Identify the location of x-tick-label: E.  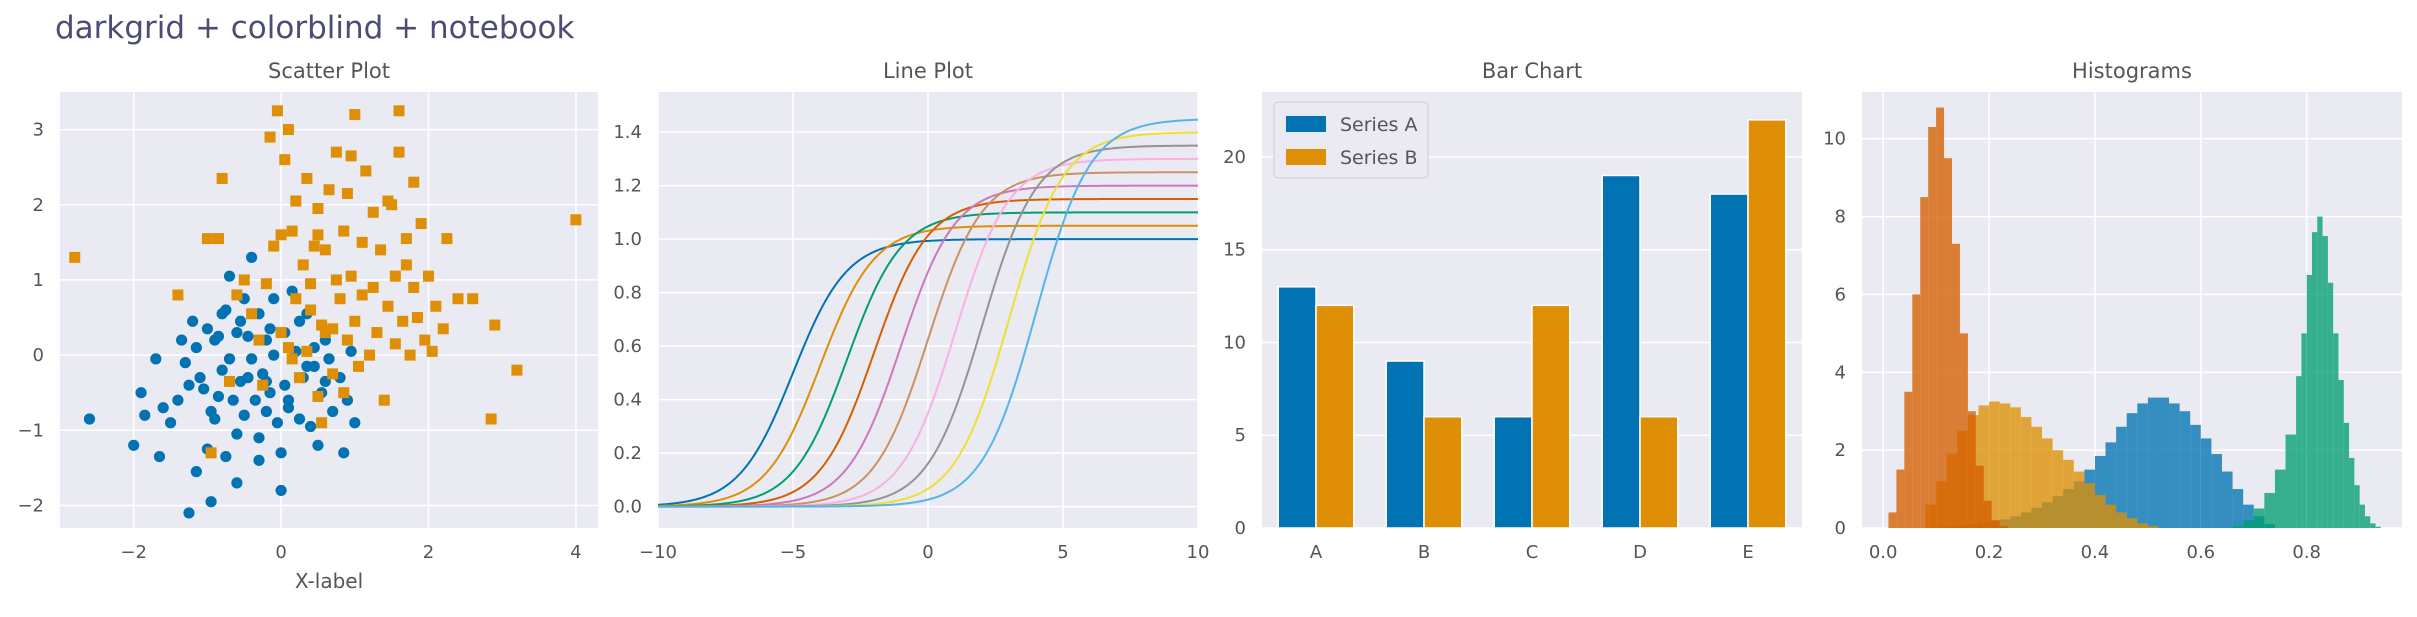
(1747, 552).